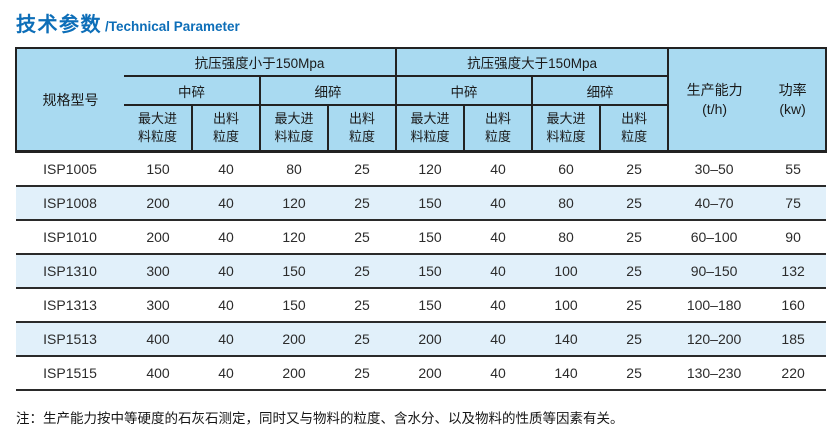 The width and height of the screenshot is (840, 440). Describe the element at coordinates (601, 91) in the screenshot. I see `header-fine-crushing-gt: 细碎` at that location.